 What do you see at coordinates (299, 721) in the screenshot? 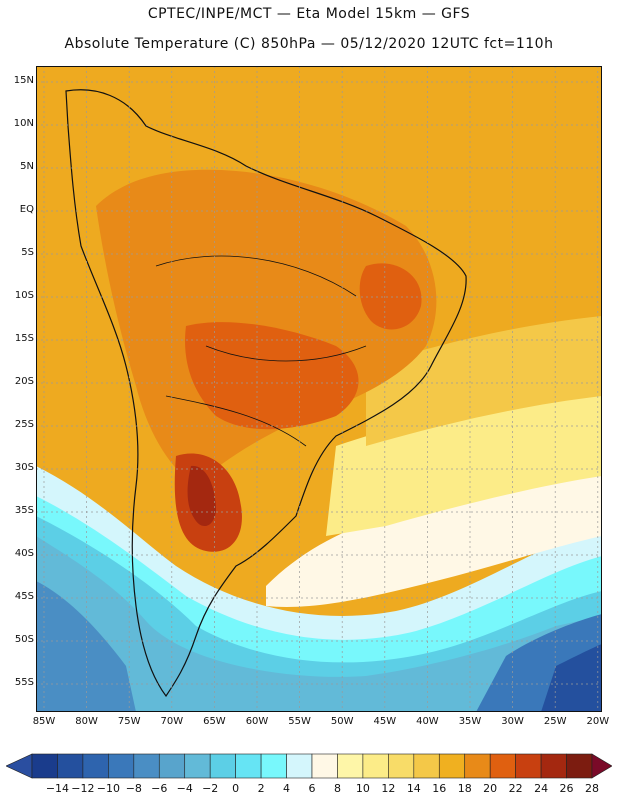
I see `lon-label: 55W` at bounding box center [299, 721].